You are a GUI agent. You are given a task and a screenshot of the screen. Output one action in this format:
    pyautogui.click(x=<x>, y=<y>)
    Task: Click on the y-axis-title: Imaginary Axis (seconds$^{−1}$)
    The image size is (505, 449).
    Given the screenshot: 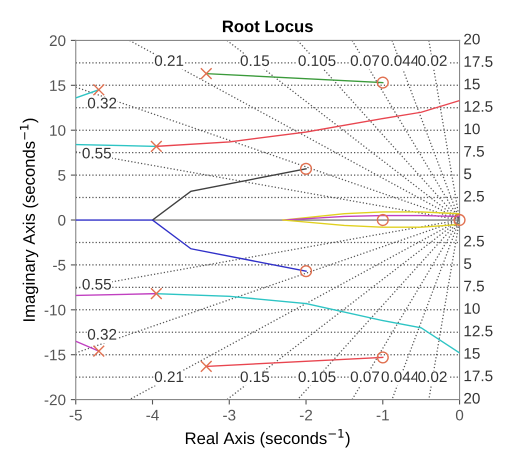 What is the action you would take?
    pyautogui.click(x=29, y=219)
    